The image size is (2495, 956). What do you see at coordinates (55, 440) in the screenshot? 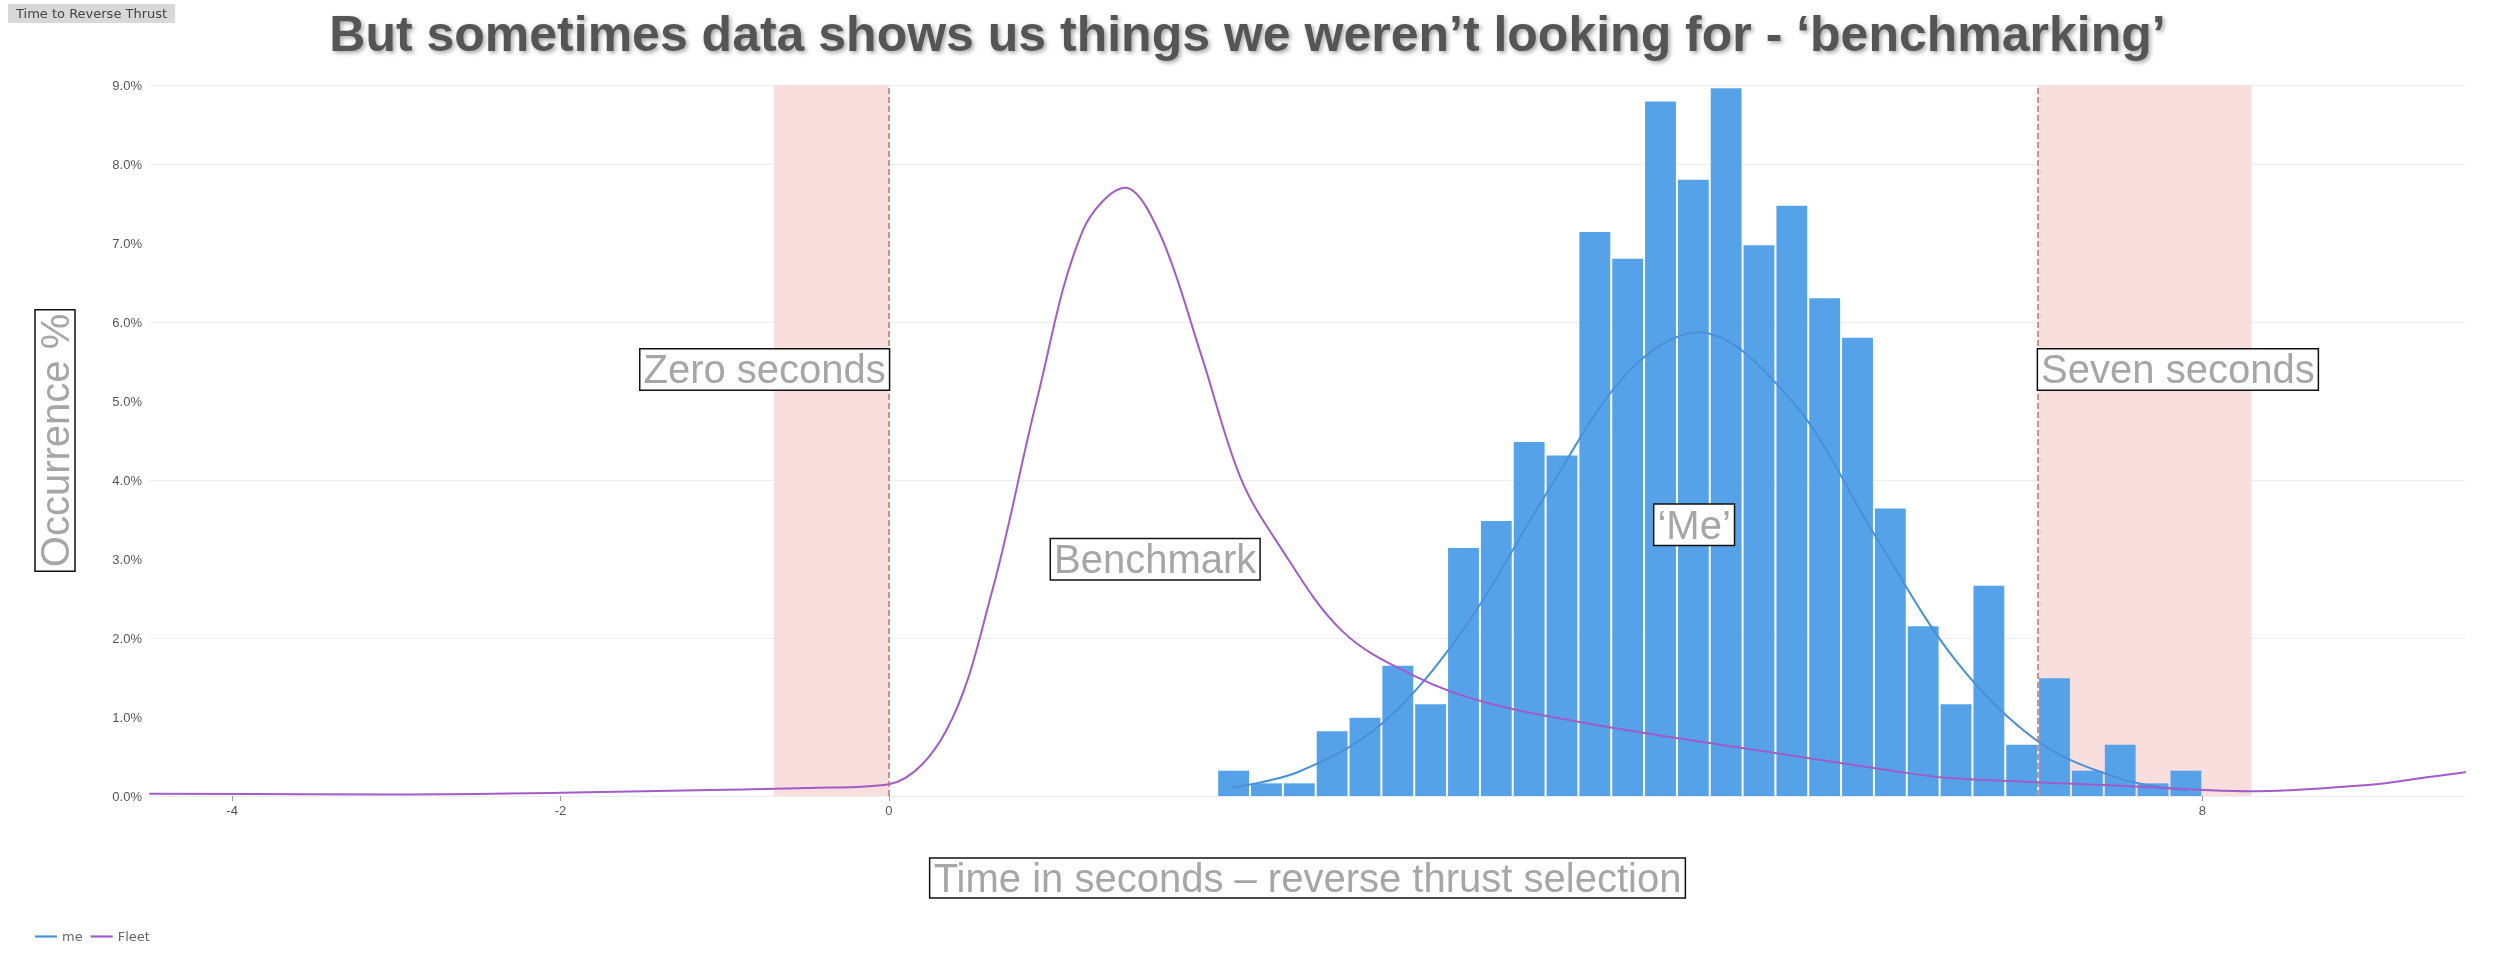
I see `y-axis-title: Occurrence %` at bounding box center [55, 440].